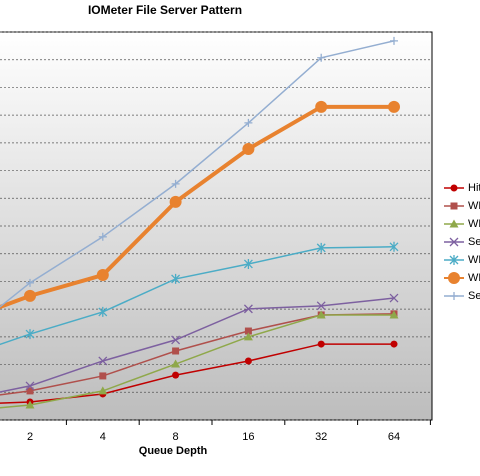 This screenshot has height=476, width=480. Describe the element at coordinates (176, 437) in the screenshot. I see `x-tick-label: 8` at that location.